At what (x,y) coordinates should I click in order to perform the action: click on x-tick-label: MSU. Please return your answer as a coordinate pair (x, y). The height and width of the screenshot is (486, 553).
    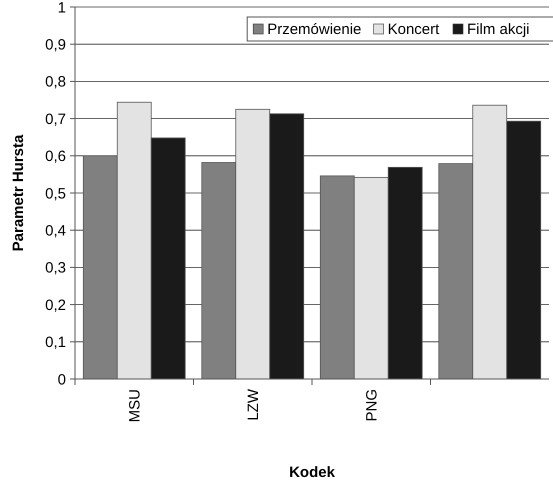
    Looking at the image, I should click on (135, 405).